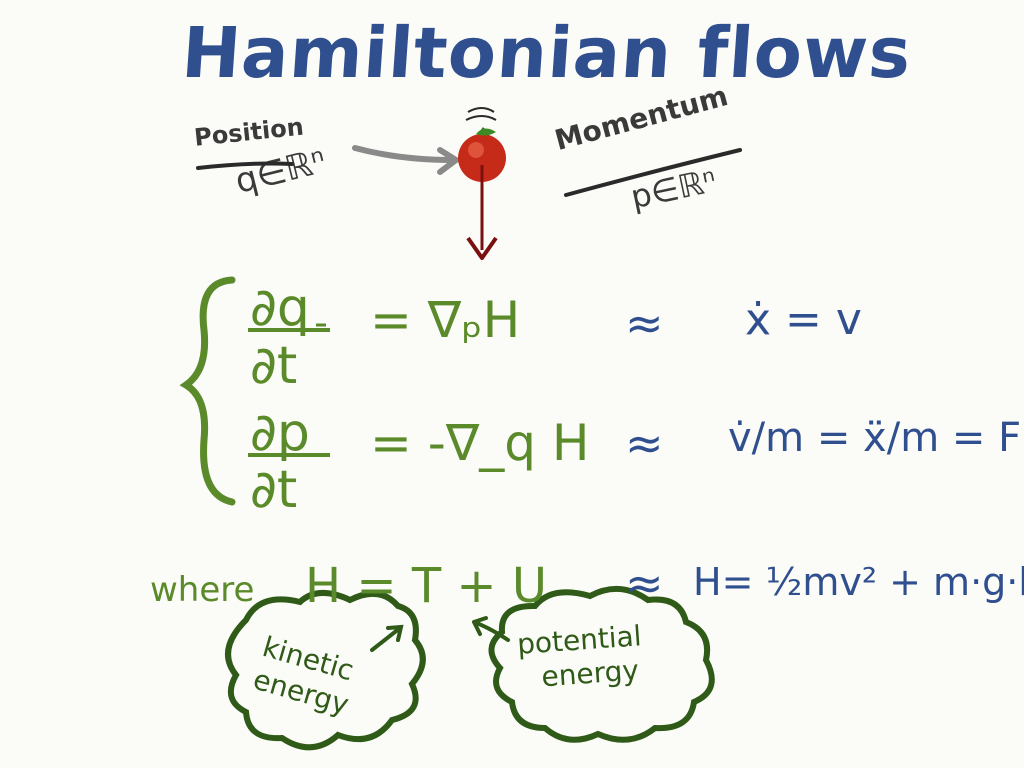 Image resolution: width=1024 pixels, height=768 pixels. What do you see at coordinates (274, 490) in the screenshot?
I see `eq2-lhs-denominator: ∂t` at bounding box center [274, 490].